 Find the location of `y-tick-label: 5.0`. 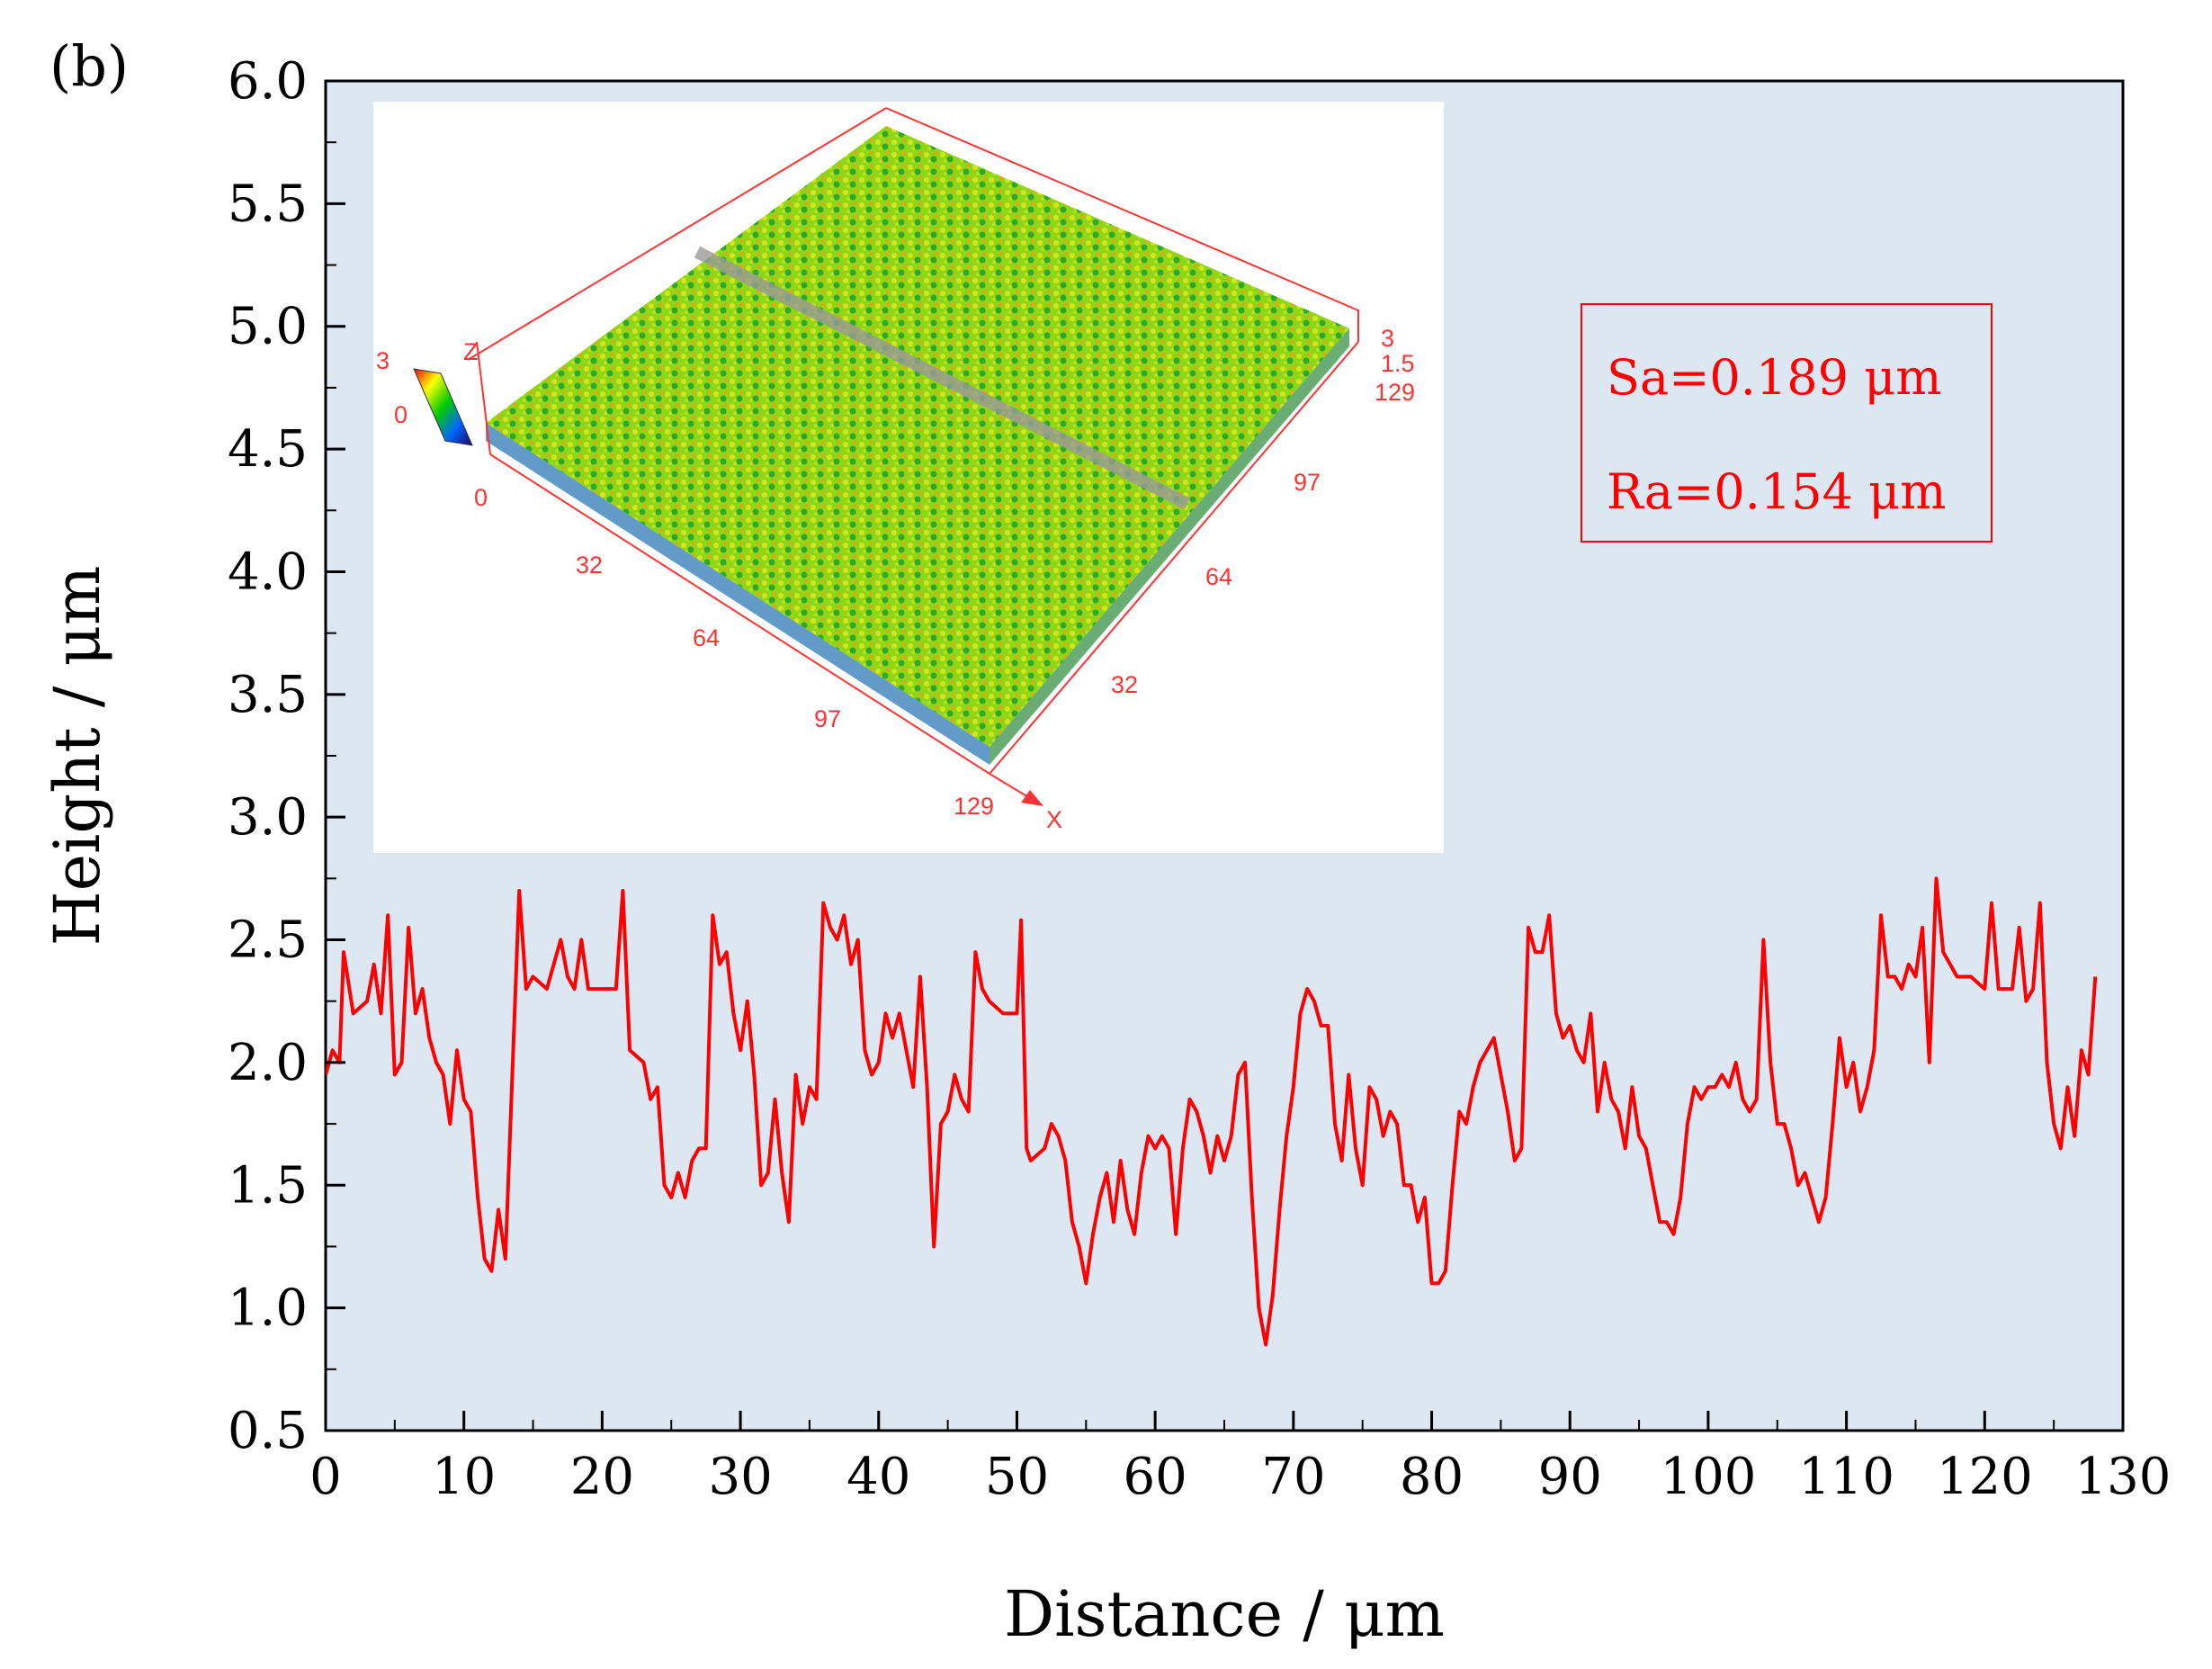

y-tick-label: 5.0 is located at coordinates (268, 327).